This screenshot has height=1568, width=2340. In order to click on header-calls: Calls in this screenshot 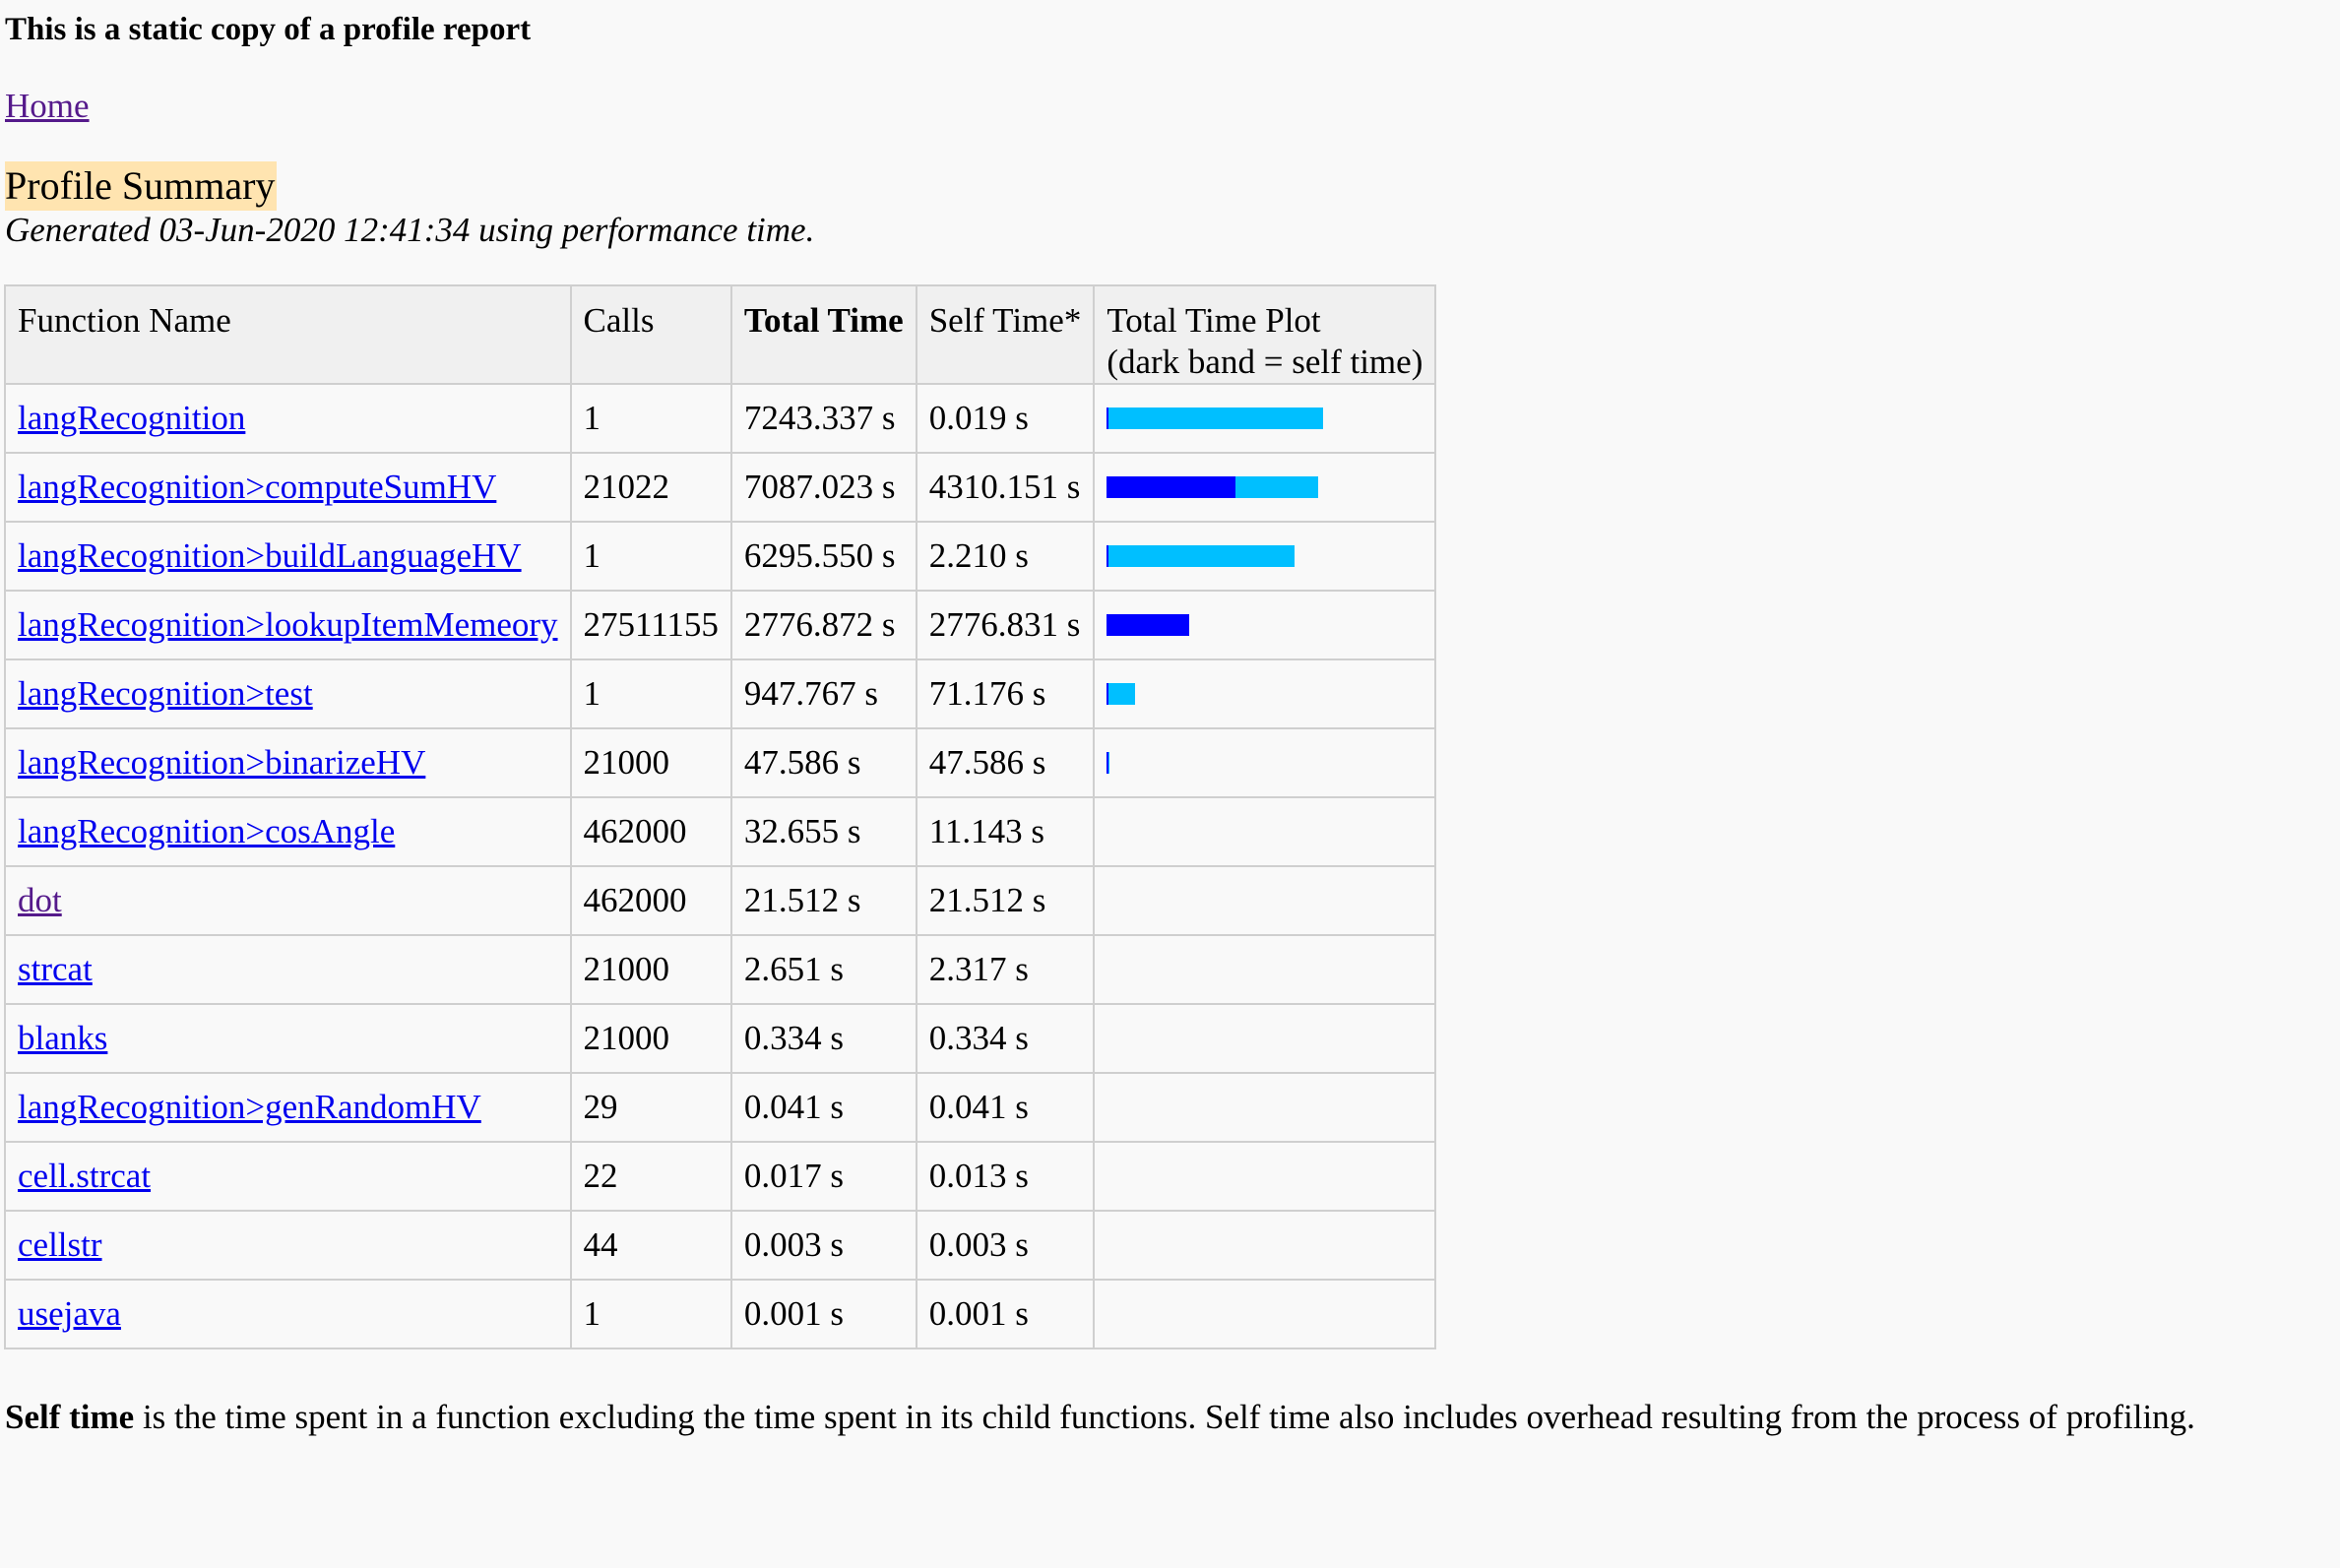, I will do `click(650, 334)`.